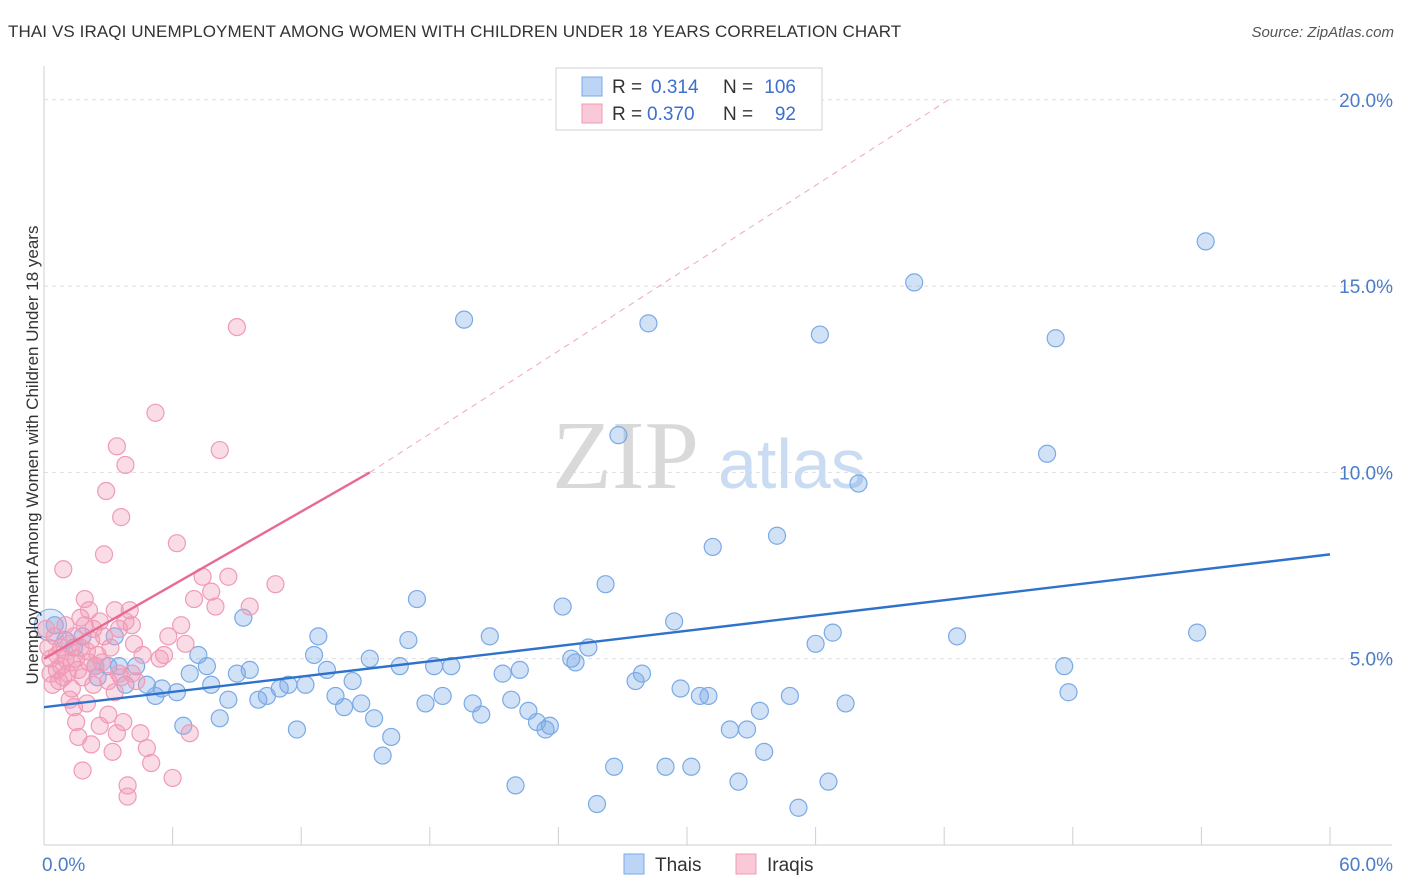 This screenshot has height=892, width=1406. What do you see at coordinates (161, 561) in the screenshot?
I see `series-iraqis-points` at bounding box center [161, 561].